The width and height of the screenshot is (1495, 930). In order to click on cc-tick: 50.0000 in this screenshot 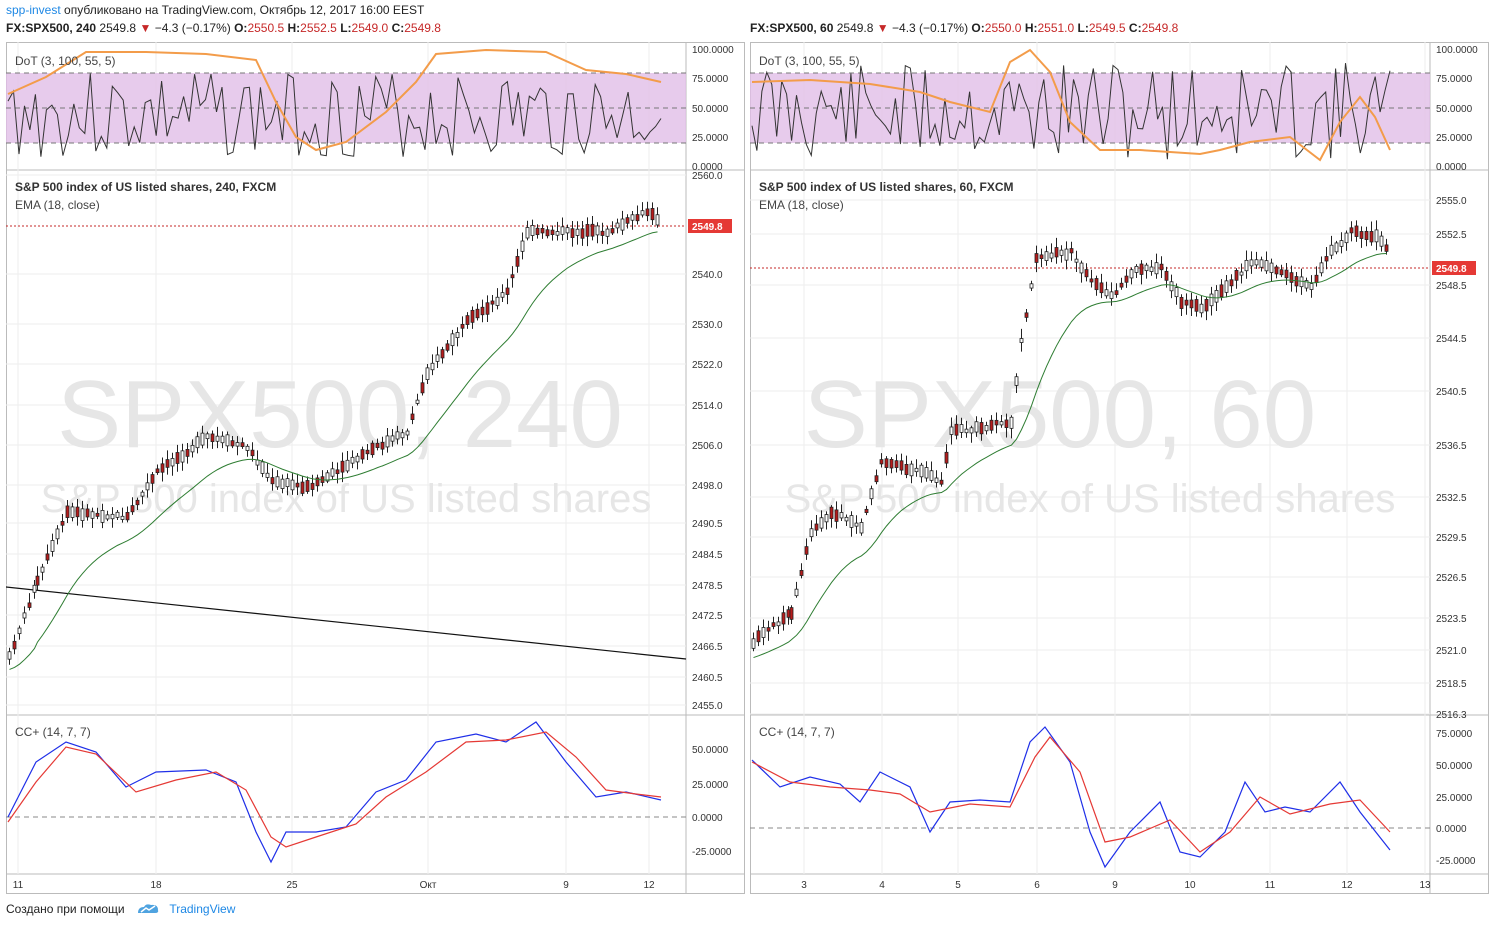, I will do `click(710, 750)`.